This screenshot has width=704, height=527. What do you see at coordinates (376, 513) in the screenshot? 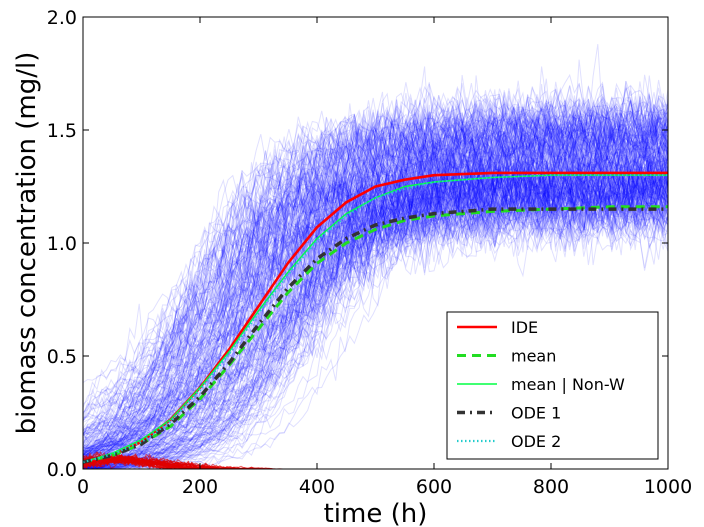
I see `x-axis-label: time (h)` at bounding box center [376, 513].